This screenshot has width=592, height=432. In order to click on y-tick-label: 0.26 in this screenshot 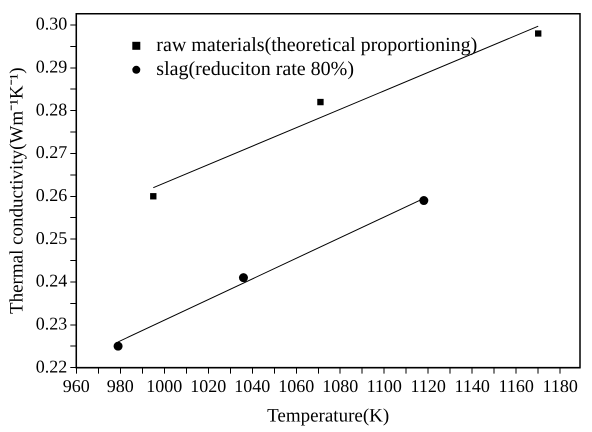, I will do `click(52, 195)`.